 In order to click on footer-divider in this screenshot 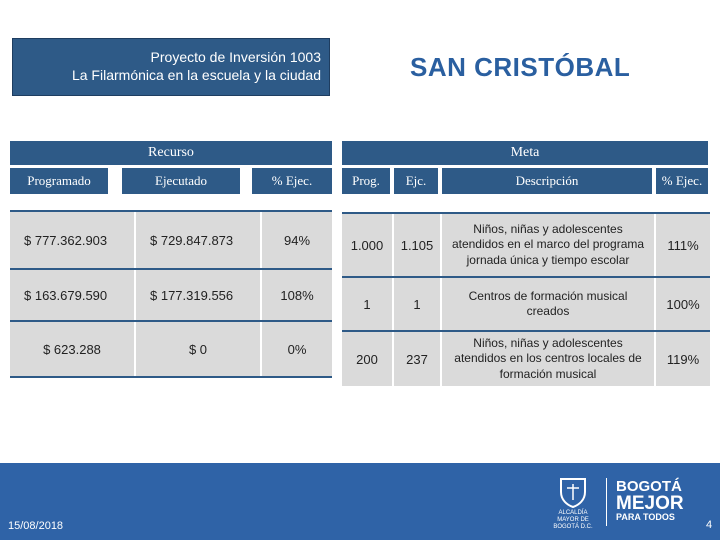, I will do `click(606, 502)`.